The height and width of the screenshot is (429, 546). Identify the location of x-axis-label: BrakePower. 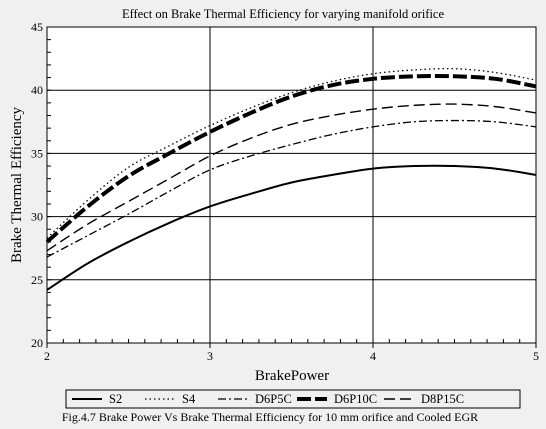
(292, 376).